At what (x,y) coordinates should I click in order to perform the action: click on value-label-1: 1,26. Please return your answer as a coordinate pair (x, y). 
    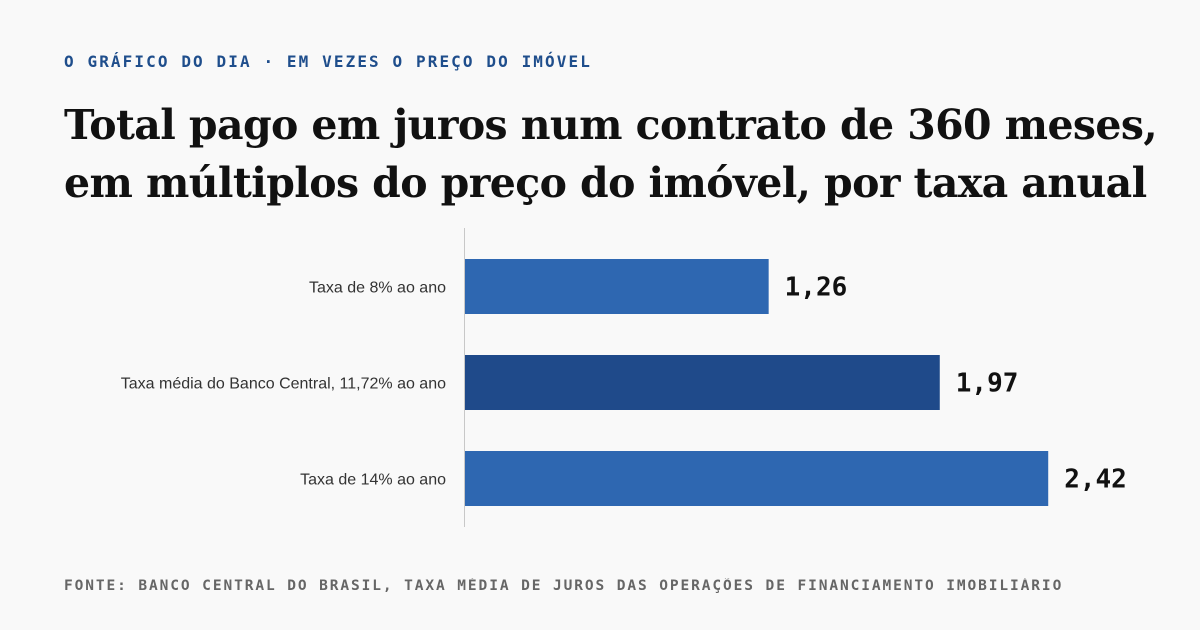
    Looking at the image, I should click on (816, 288).